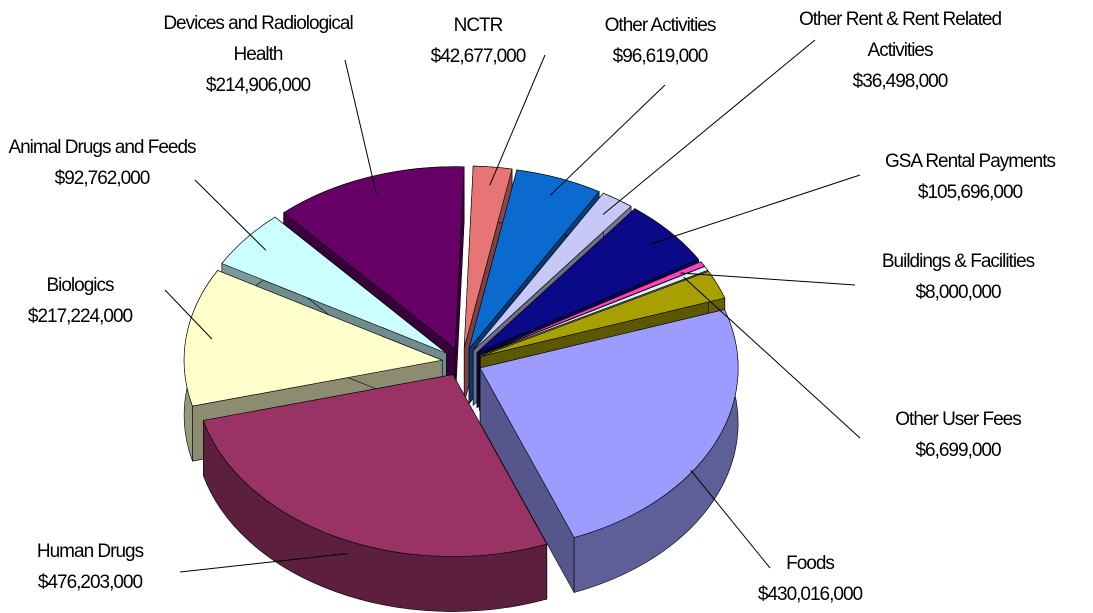  I want to click on slice-label: Human Drugs $476,203,000, so click(90, 567).